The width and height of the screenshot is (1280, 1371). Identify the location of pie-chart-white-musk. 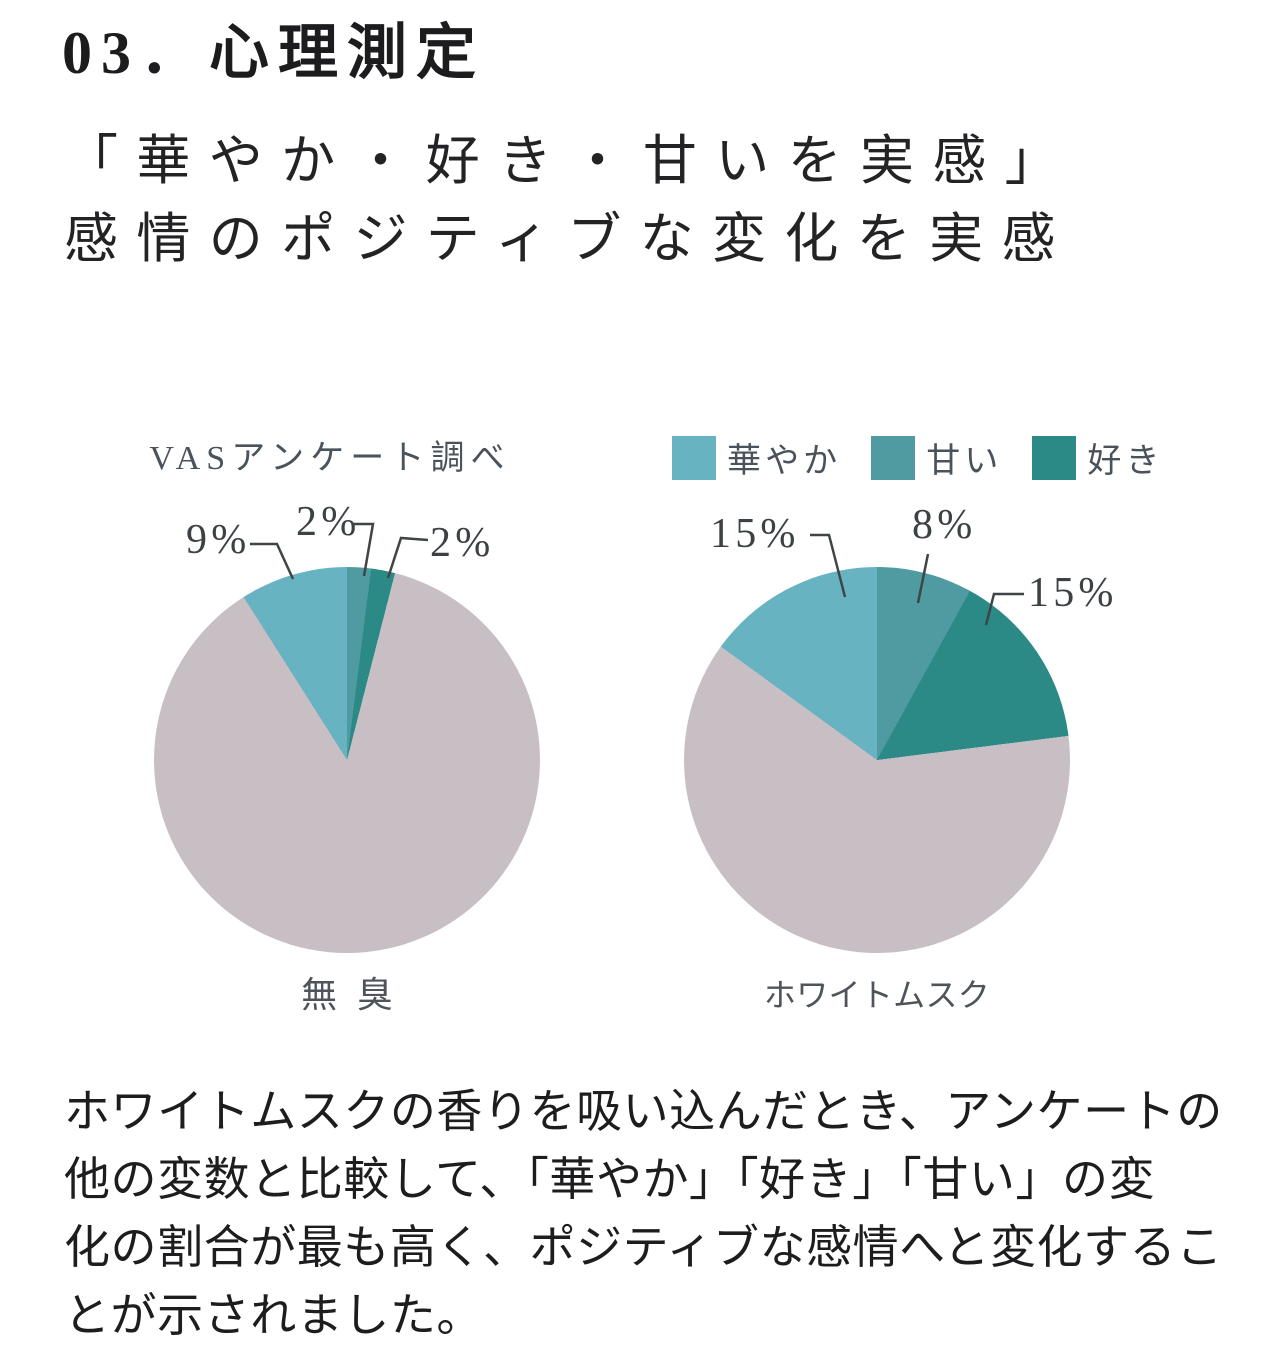
(877, 760).